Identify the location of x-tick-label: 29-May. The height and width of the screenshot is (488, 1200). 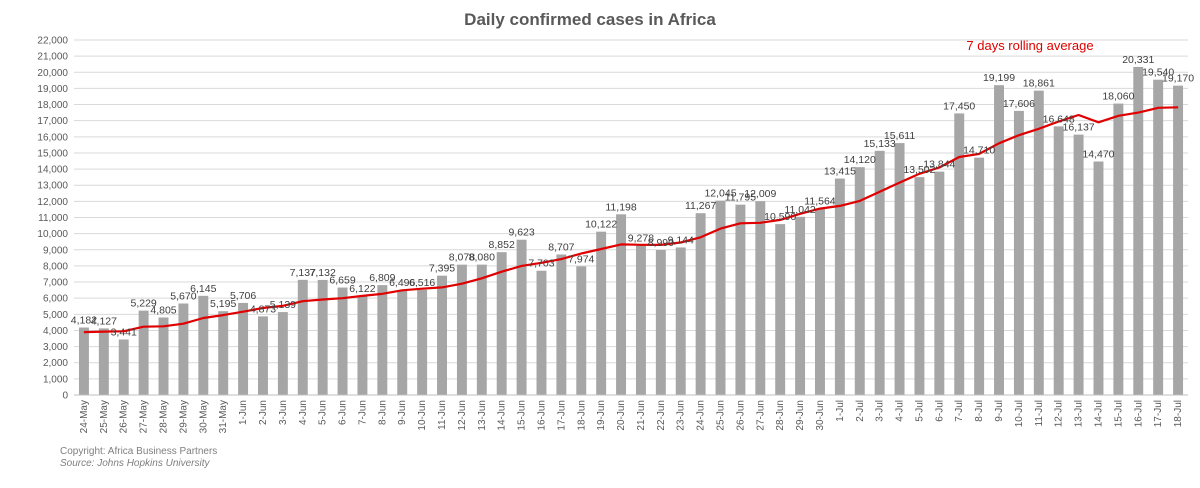
(183, 416).